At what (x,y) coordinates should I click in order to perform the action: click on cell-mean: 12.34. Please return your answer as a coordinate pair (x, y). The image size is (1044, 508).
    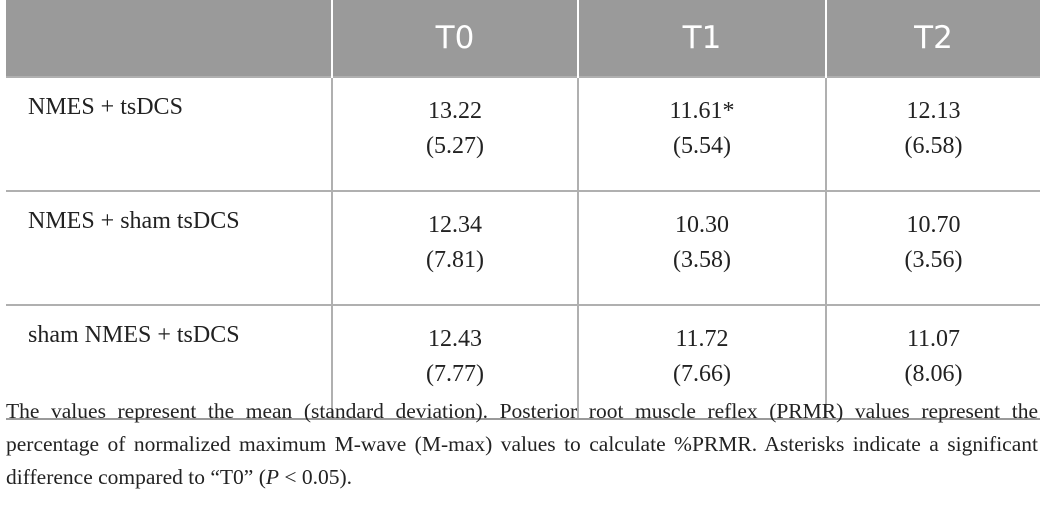
    Looking at the image, I should click on (455, 225).